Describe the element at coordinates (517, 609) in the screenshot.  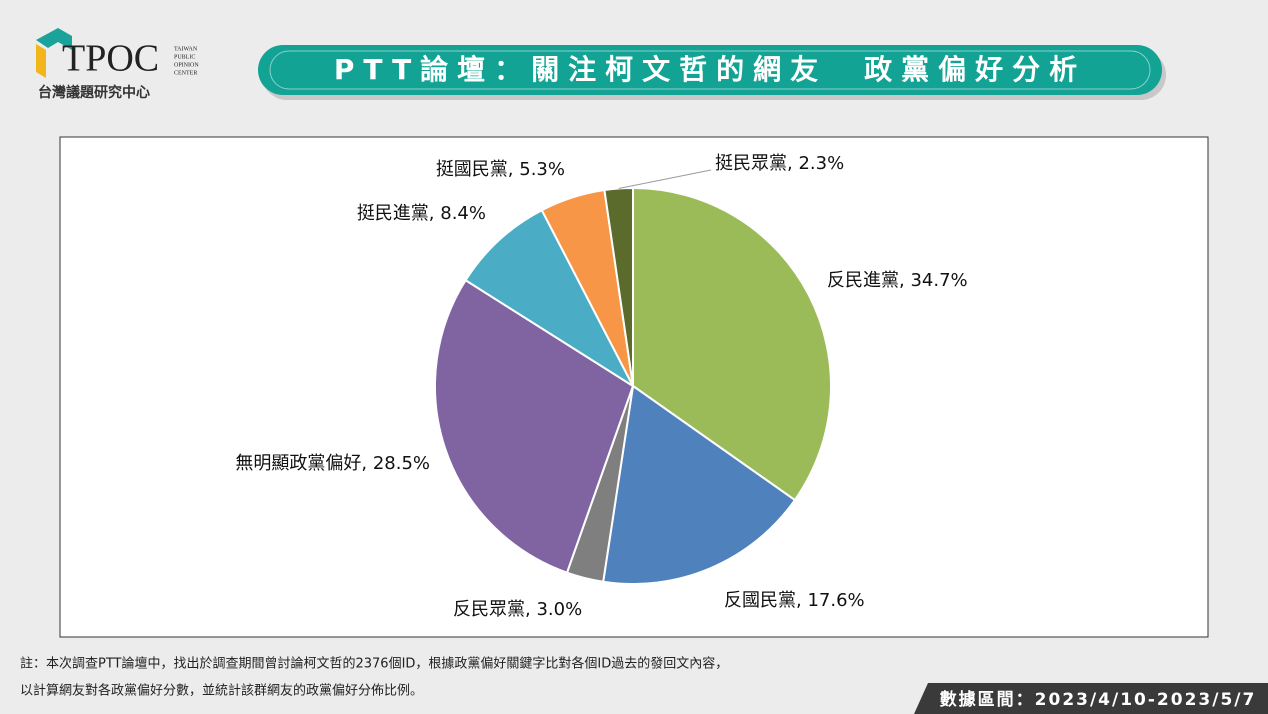
I see `data-label: 反民眾黨, 3.0%` at that location.